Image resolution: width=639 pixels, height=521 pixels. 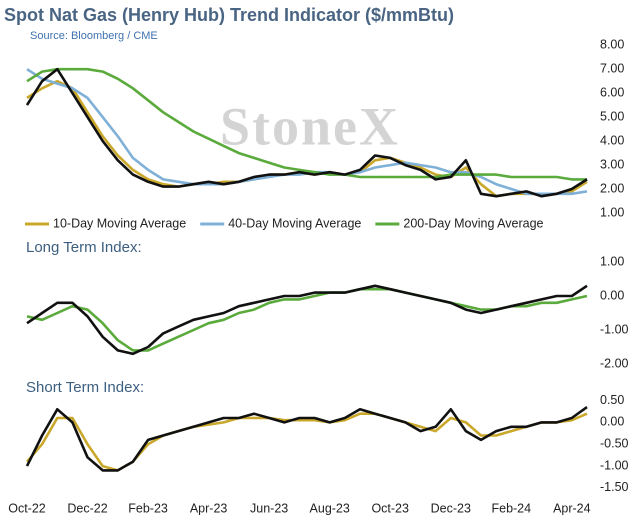 What do you see at coordinates (310, 126) in the screenshot?
I see `watermark: StoneX` at bounding box center [310, 126].